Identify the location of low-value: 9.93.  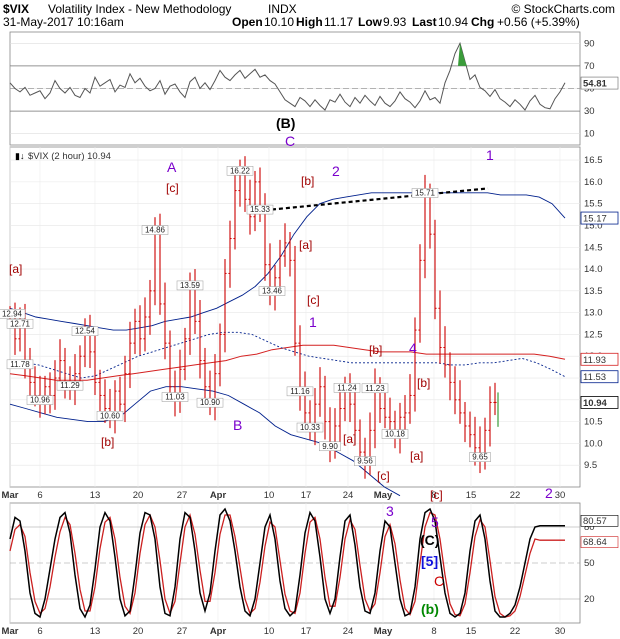
(395, 22).